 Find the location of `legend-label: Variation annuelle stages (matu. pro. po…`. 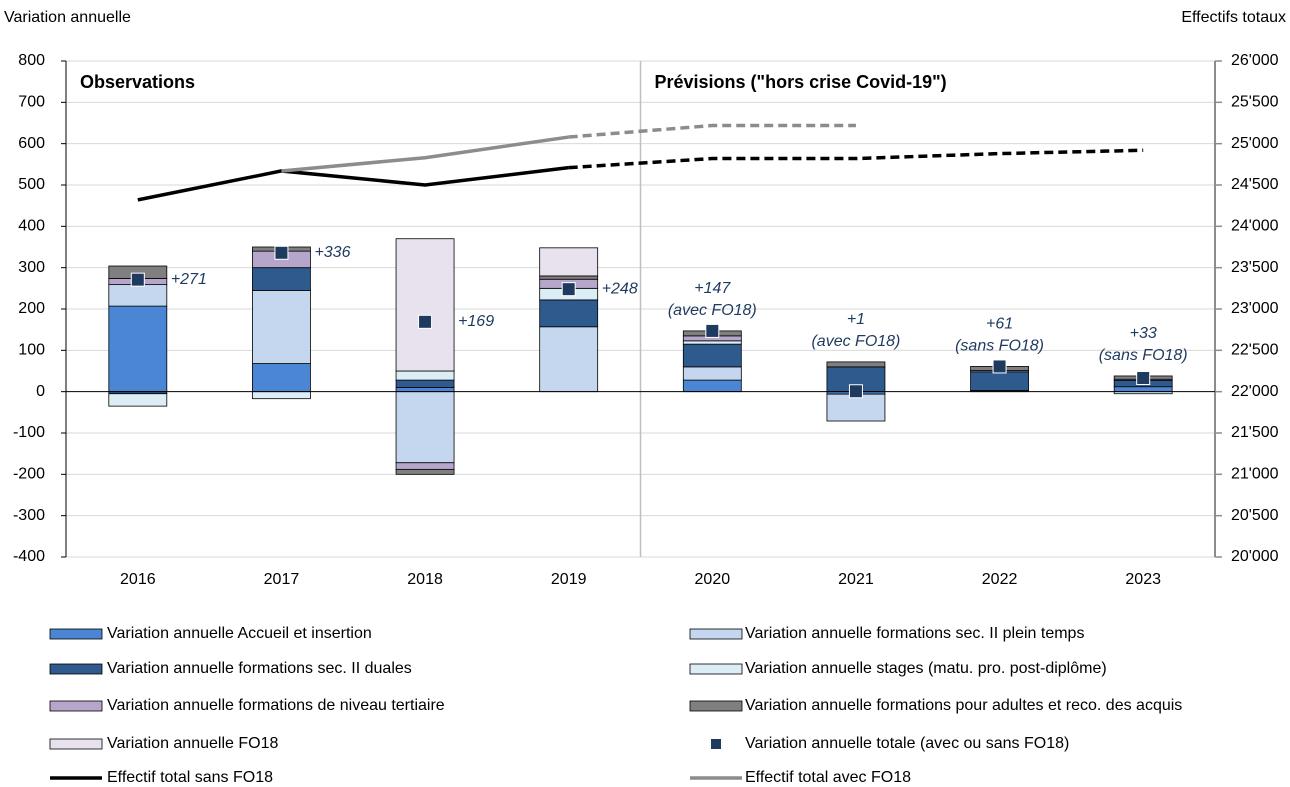

legend-label: Variation annuelle stages (matu. pro. po… is located at coordinates (926, 668).